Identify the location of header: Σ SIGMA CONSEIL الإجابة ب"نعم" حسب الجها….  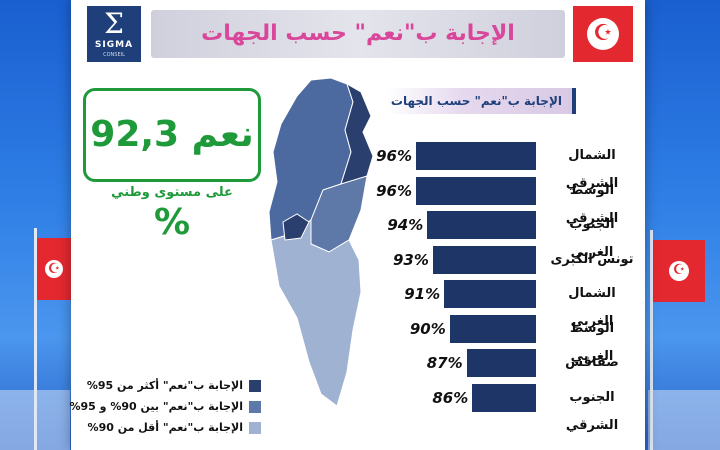
(358, 34).